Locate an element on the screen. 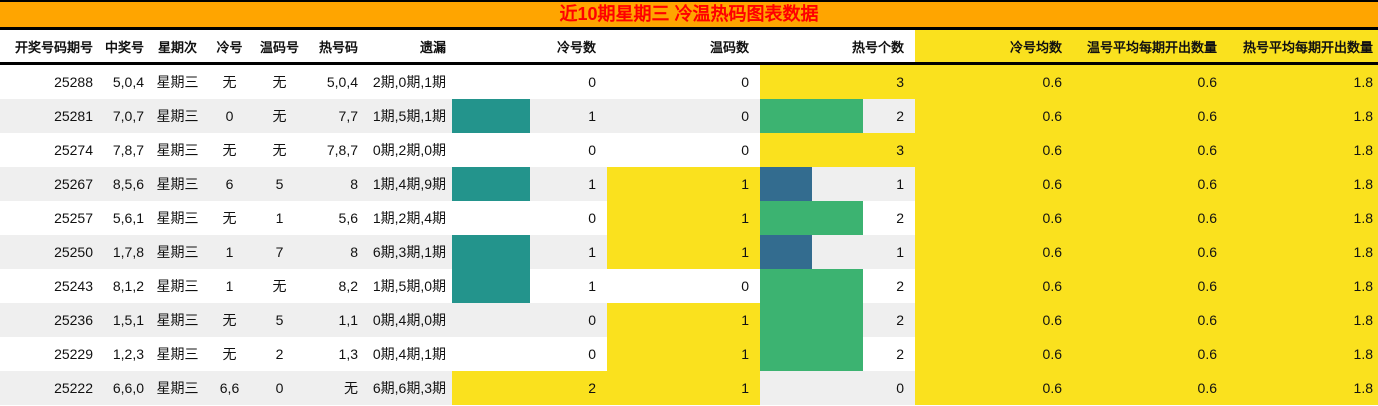  cell-cold: 6,6 is located at coordinates (229, 388).